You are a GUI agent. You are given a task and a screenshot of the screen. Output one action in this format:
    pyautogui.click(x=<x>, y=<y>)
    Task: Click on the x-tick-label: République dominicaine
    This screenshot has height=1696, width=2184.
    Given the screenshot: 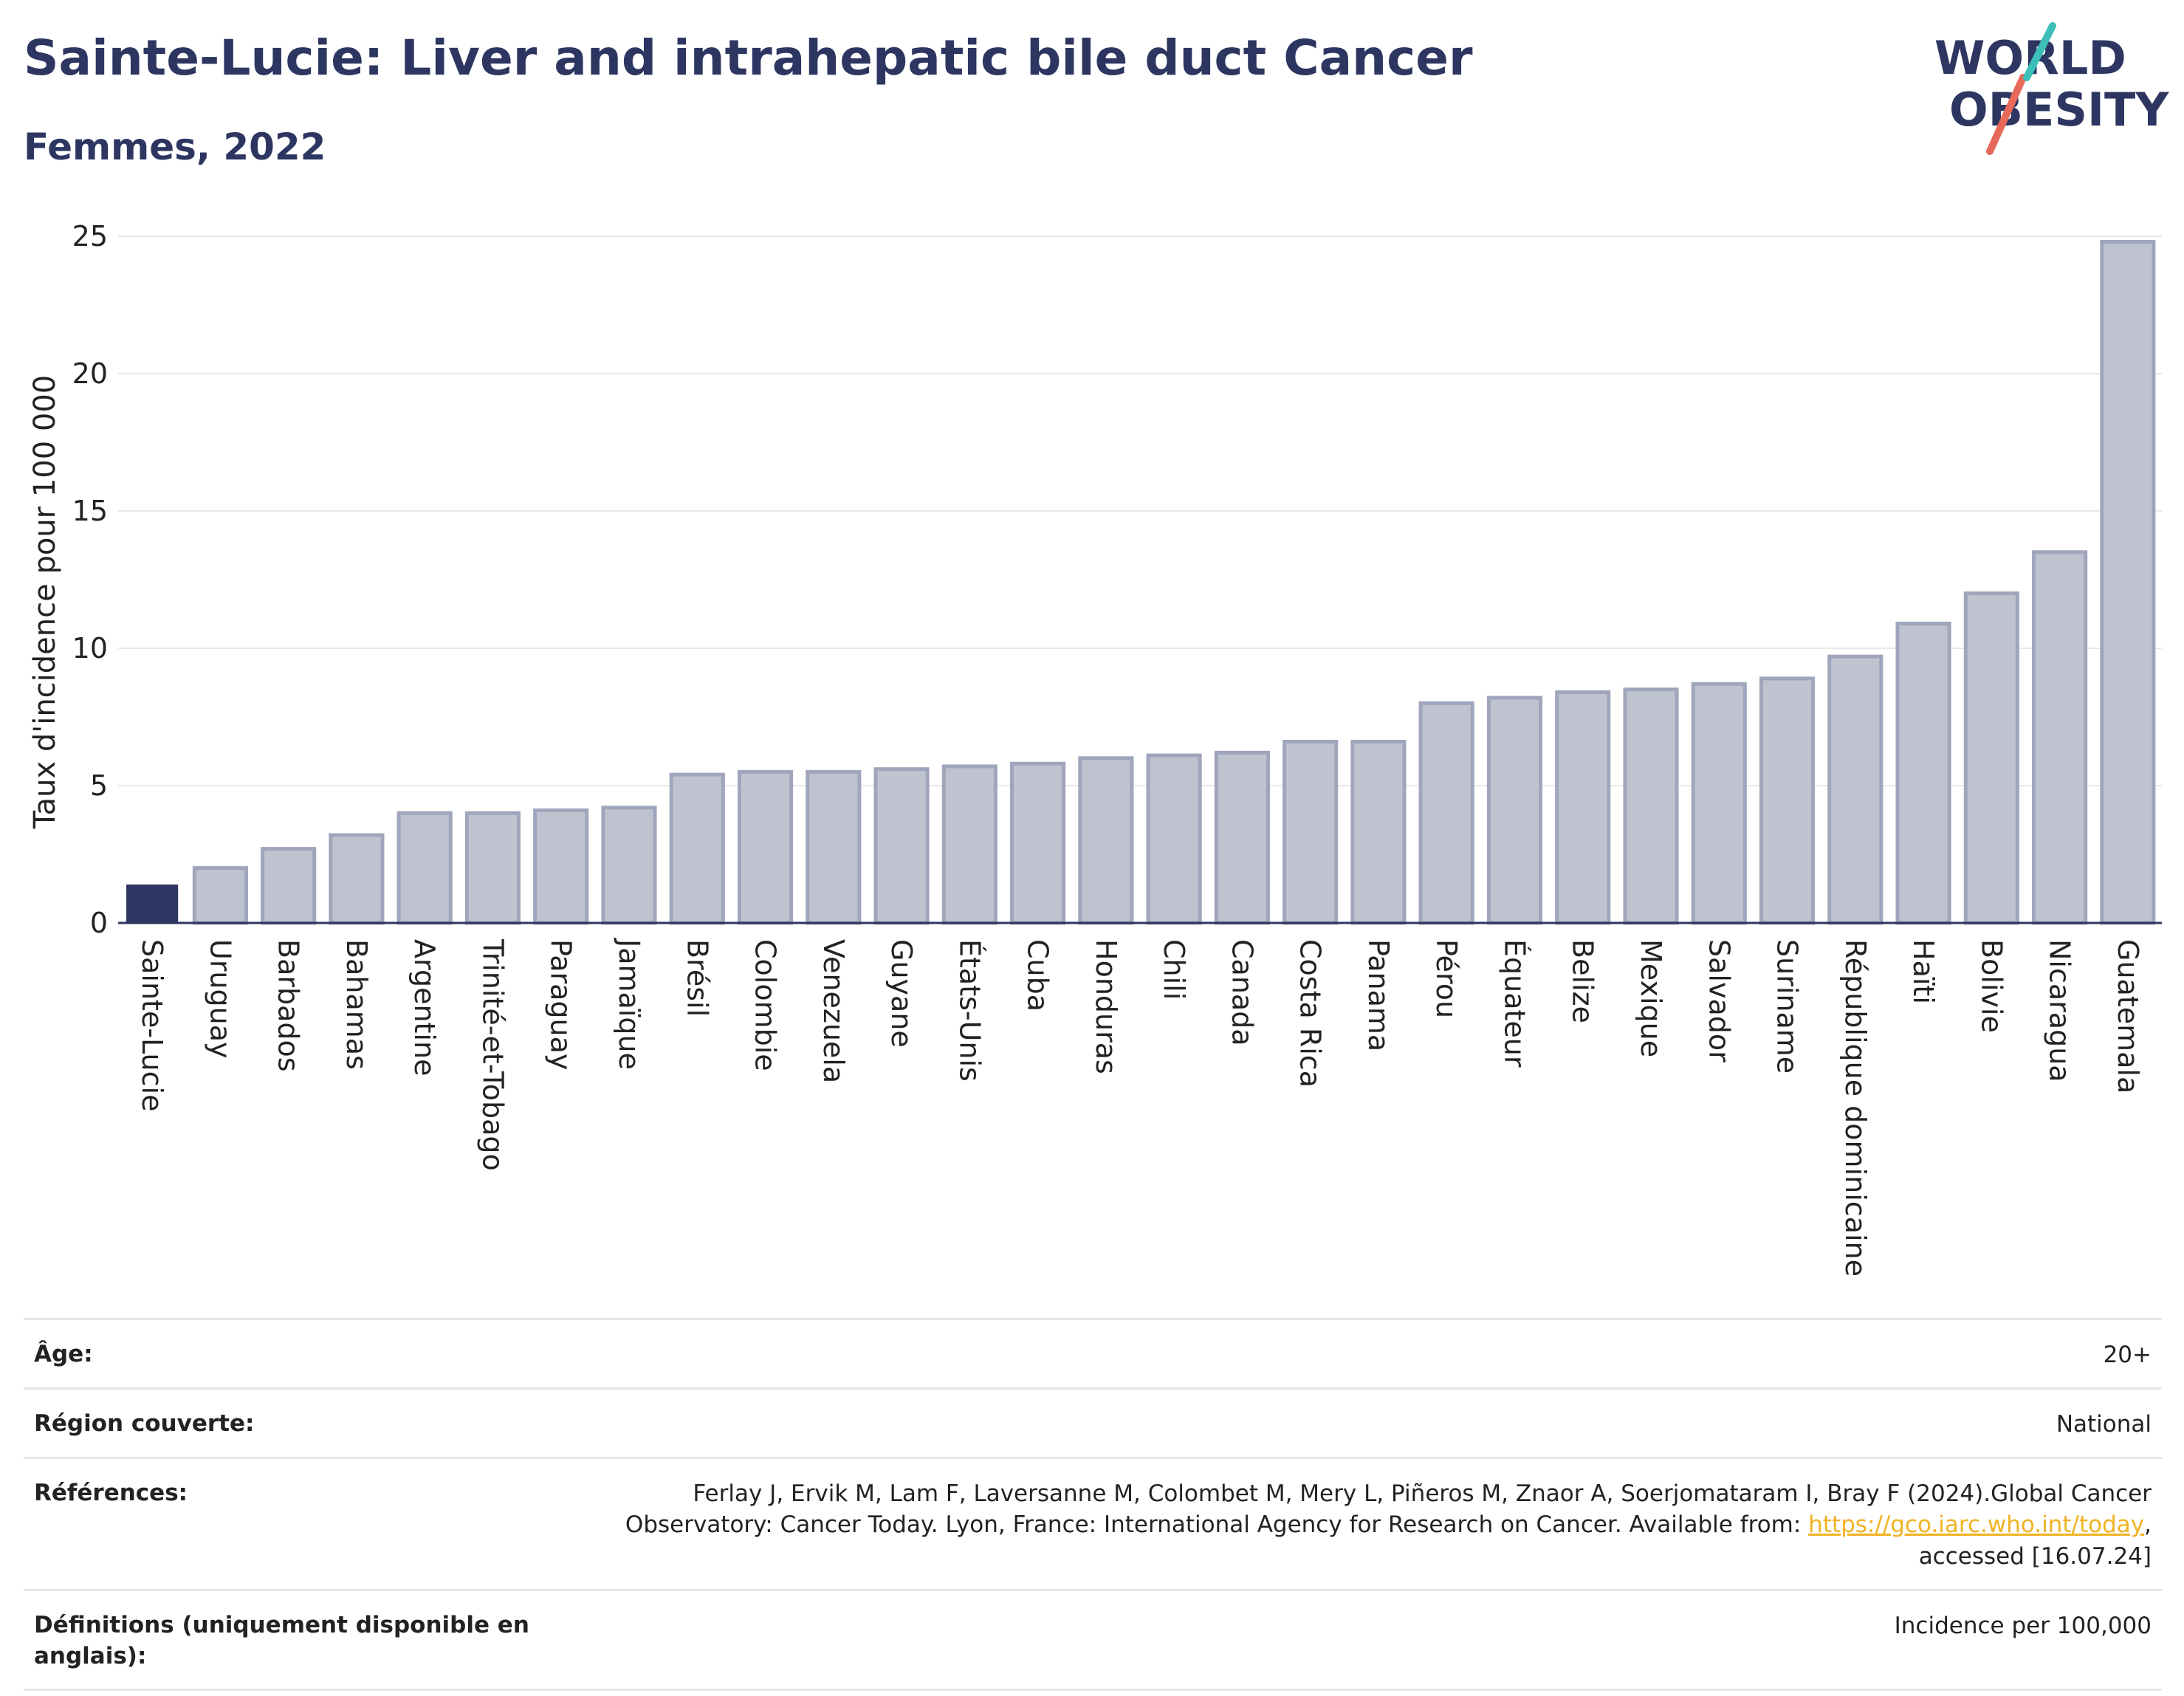 What is the action you would take?
    pyautogui.click(x=1856, y=1108)
    